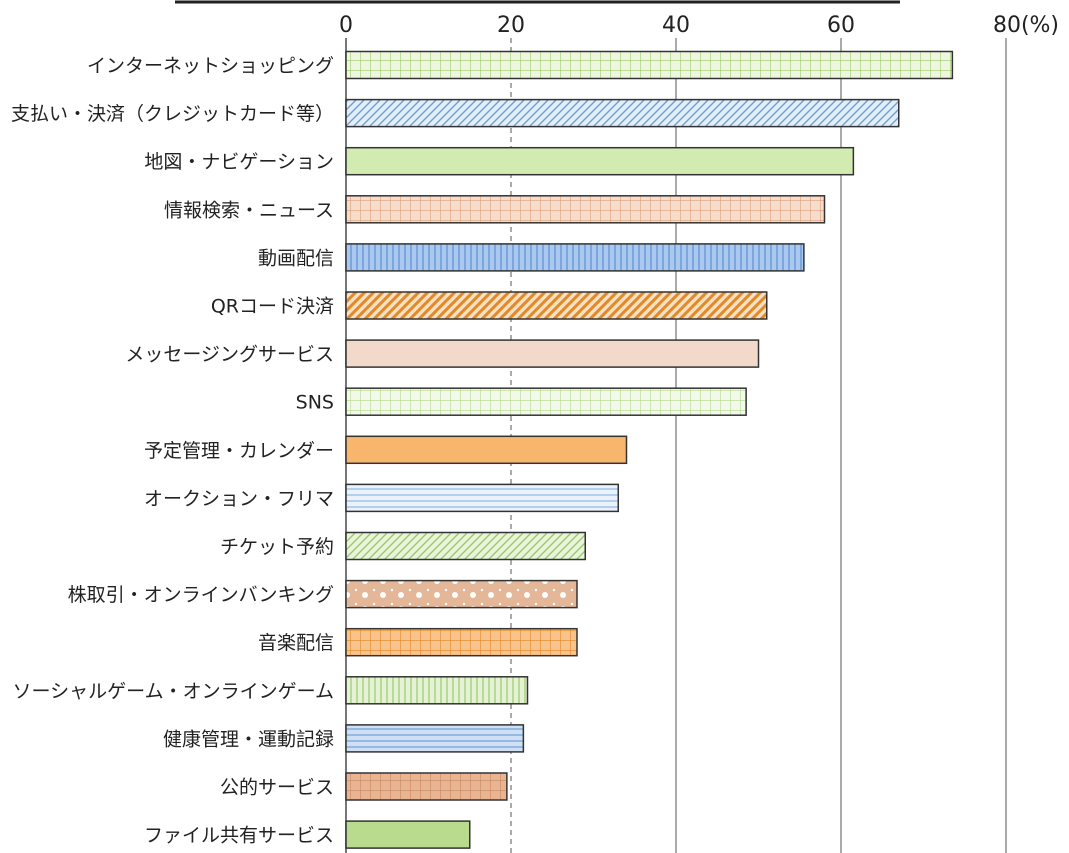 The width and height of the screenshot is (1069, 853). Describe the element at coordinates (272, 307) in the screenshot. I see `category-label-5: QRコード決済` at that location.